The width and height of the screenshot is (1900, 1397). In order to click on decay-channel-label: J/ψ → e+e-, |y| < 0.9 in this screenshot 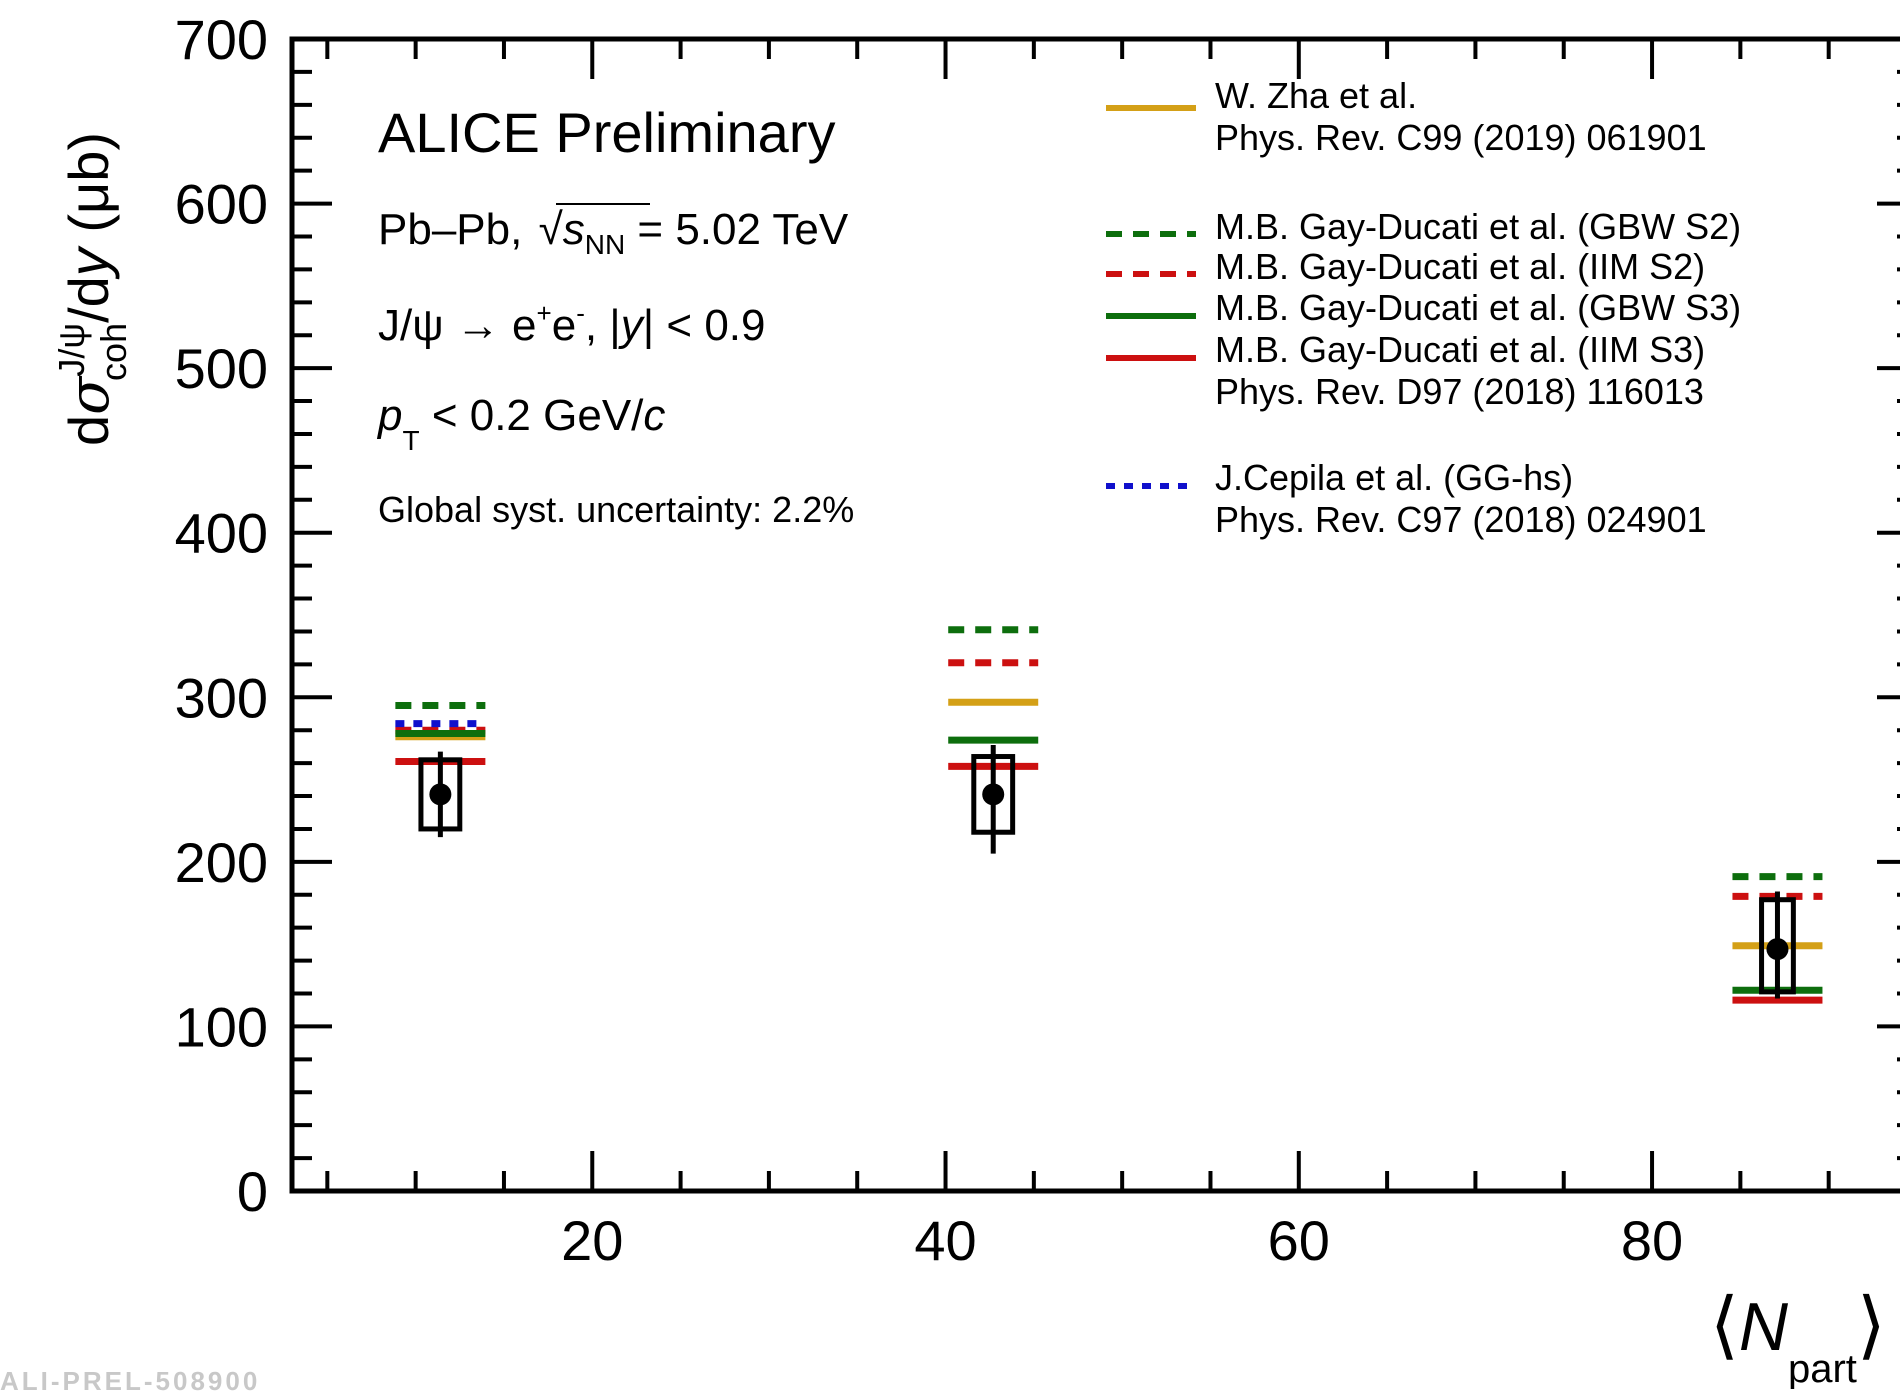, I will do `click(572, 324)`.